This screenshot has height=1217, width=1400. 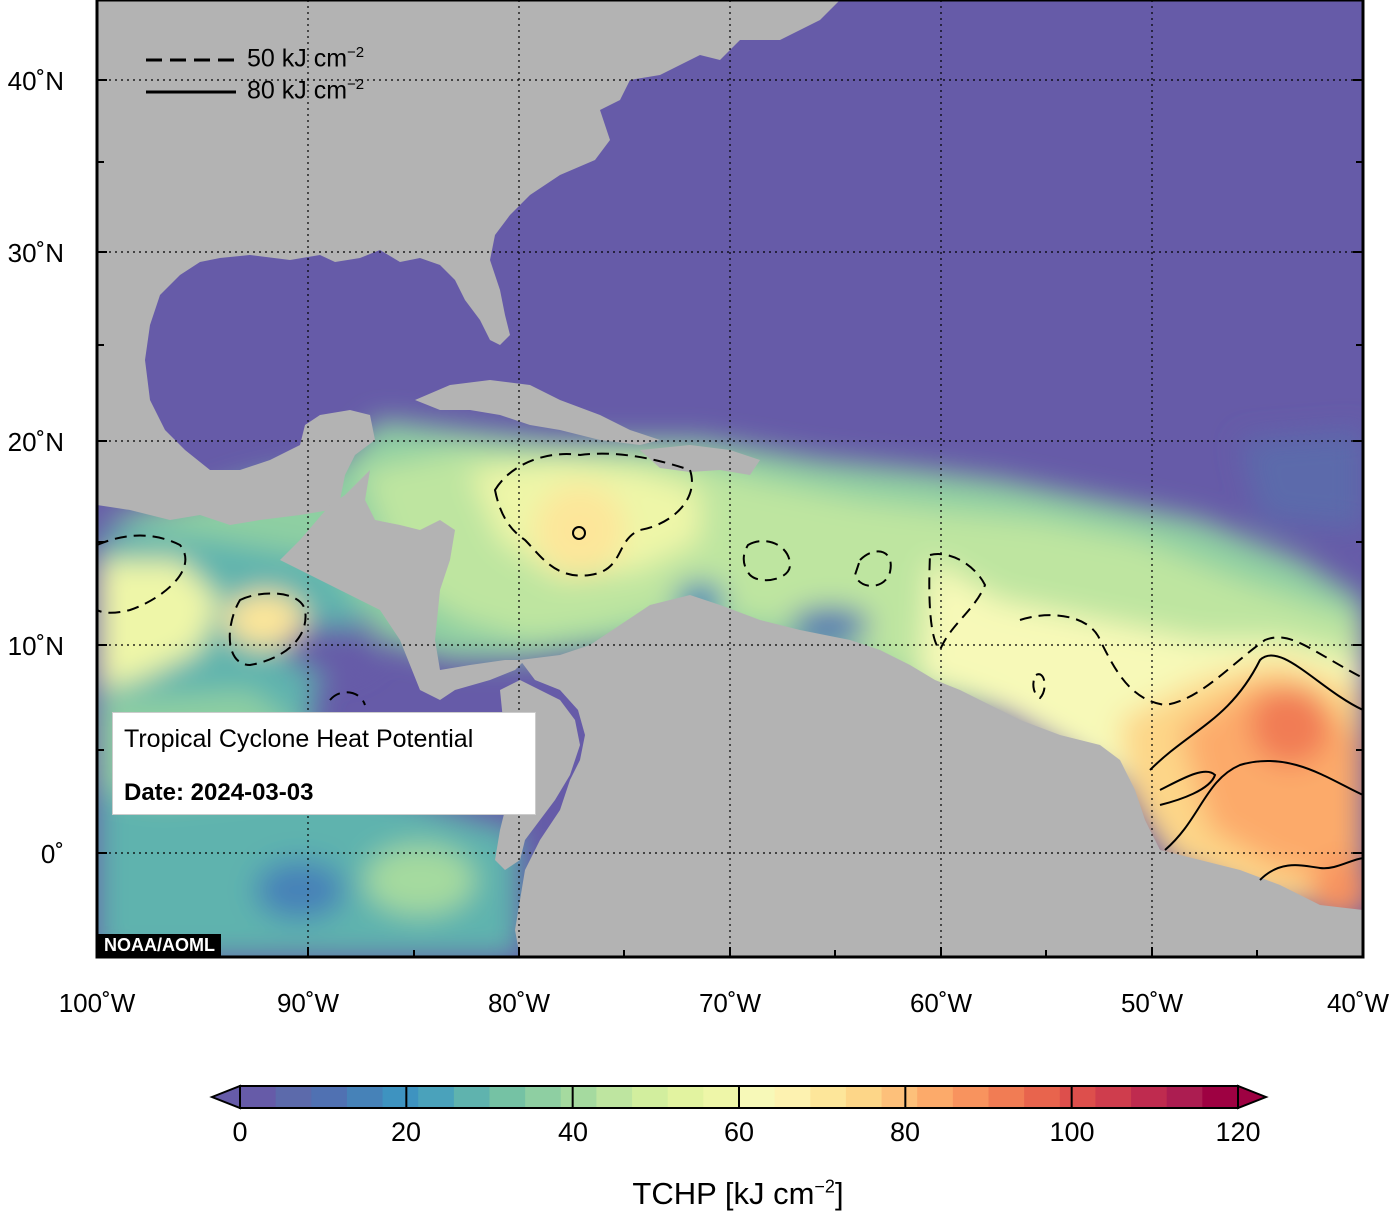 I want to click on lon-label-40w: 40˚W, so click(x=1358, y=1003).